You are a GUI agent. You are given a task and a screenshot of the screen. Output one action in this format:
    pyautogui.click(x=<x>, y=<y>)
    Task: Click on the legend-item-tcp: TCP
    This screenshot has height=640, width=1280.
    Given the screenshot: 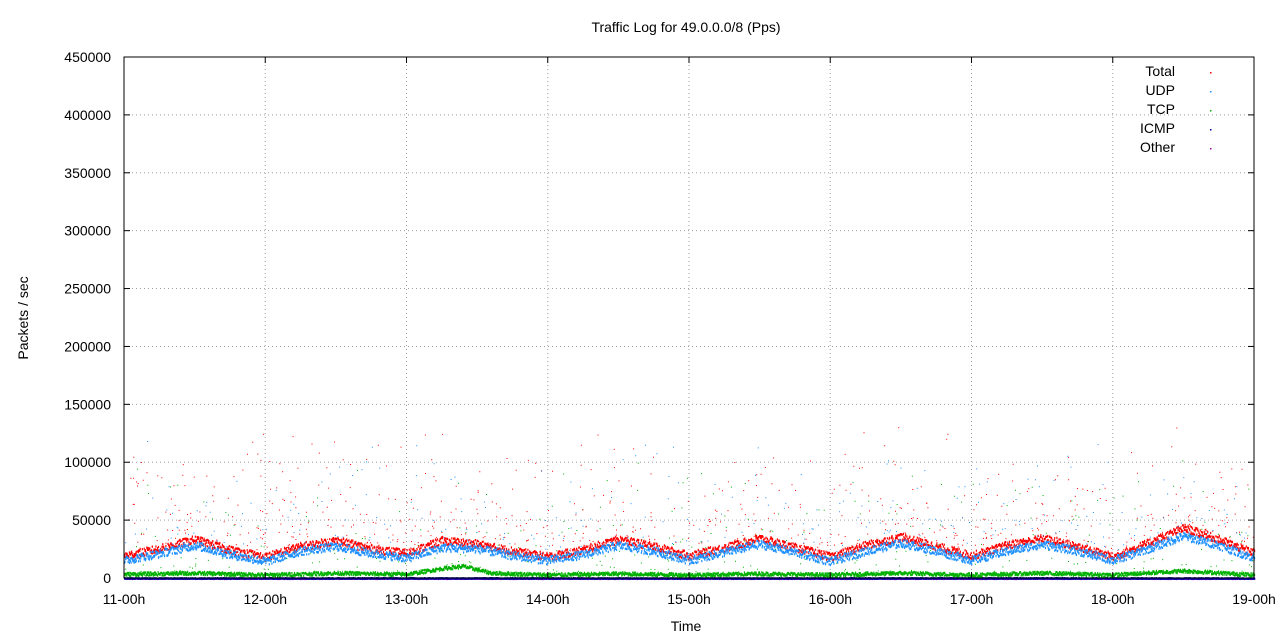 What is the action you would take?
    pyautogui.click(x=1179, y=109)
    